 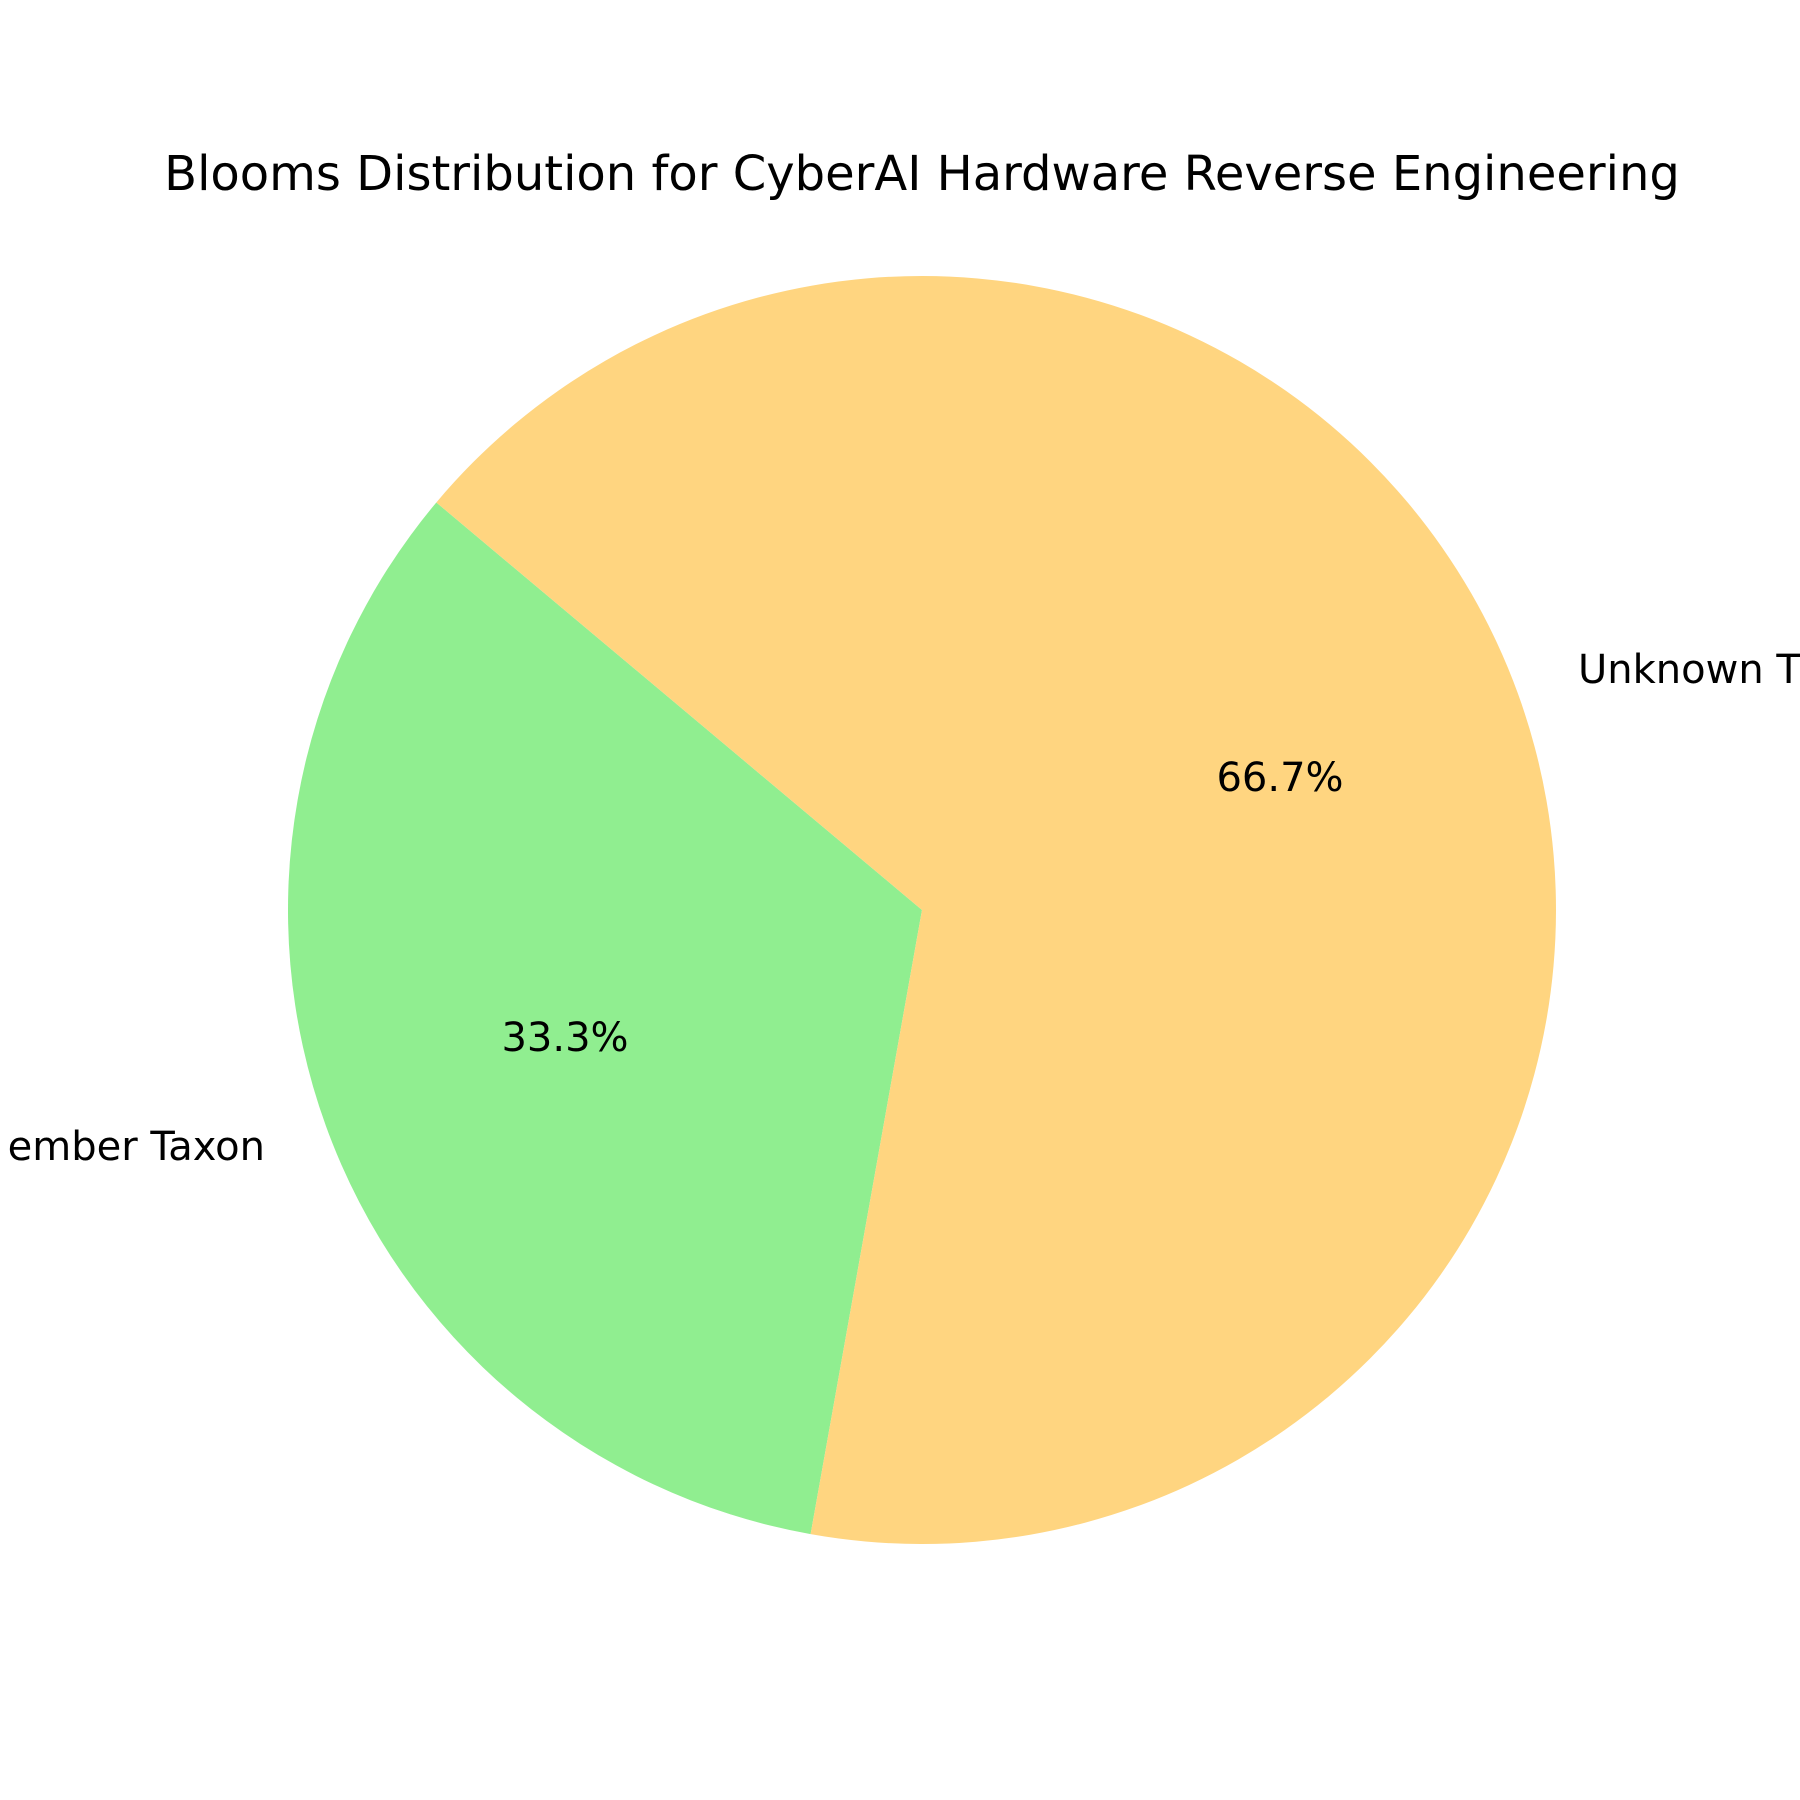 What do you see at coordinates (564, 1038) in the screenshot?
I see `slice-pct-member-taxon: 33.3%` at bounding box center [564, 1038].